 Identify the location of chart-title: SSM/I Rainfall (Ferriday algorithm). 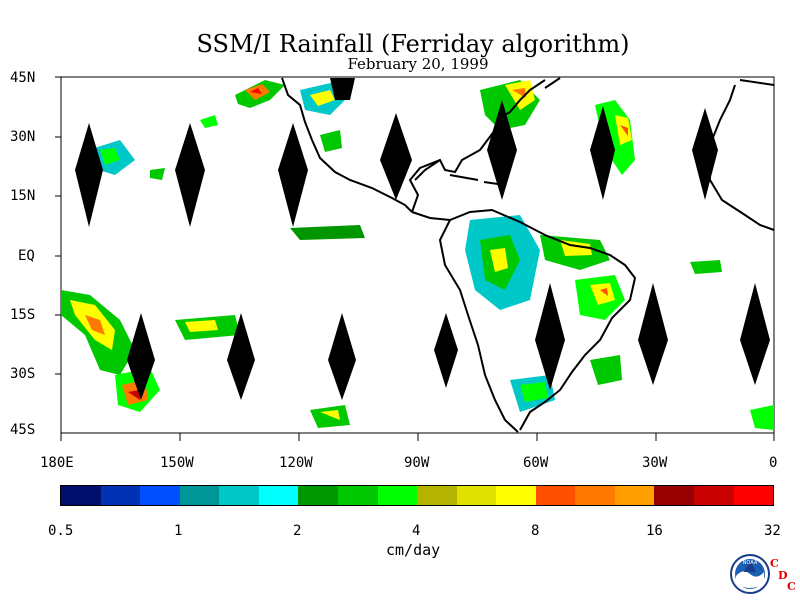
(413, 44).